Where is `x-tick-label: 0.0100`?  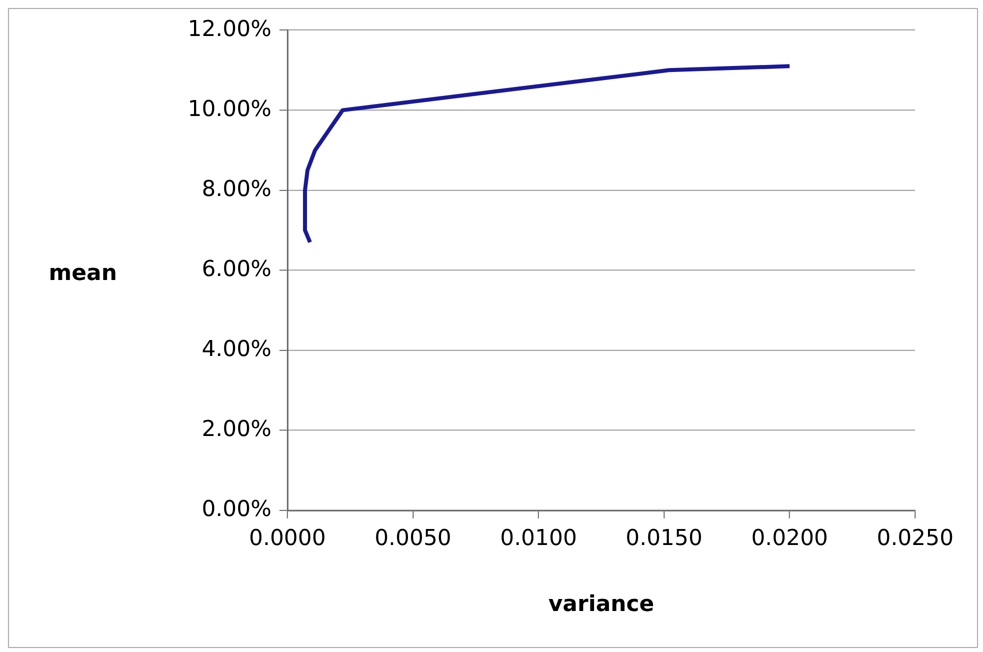 x-tick-label: 0.0100 is located at coordinates (538, 539).